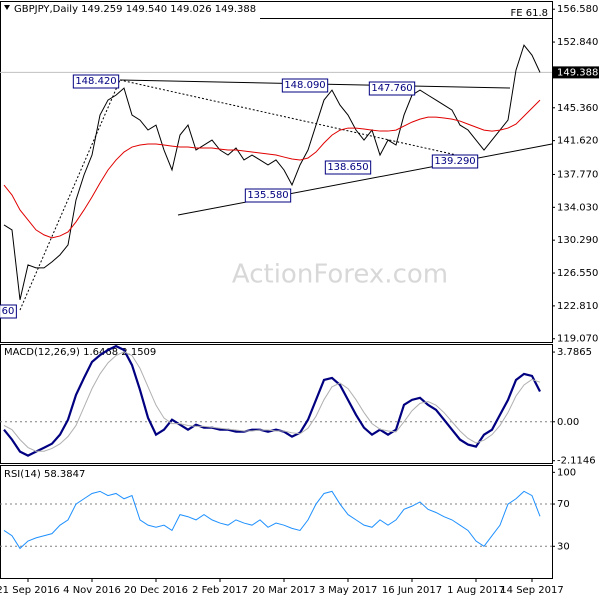 This screenshot has height=600, width=600. I want to click on y-tick-label: 122.810, so click(577, 306).